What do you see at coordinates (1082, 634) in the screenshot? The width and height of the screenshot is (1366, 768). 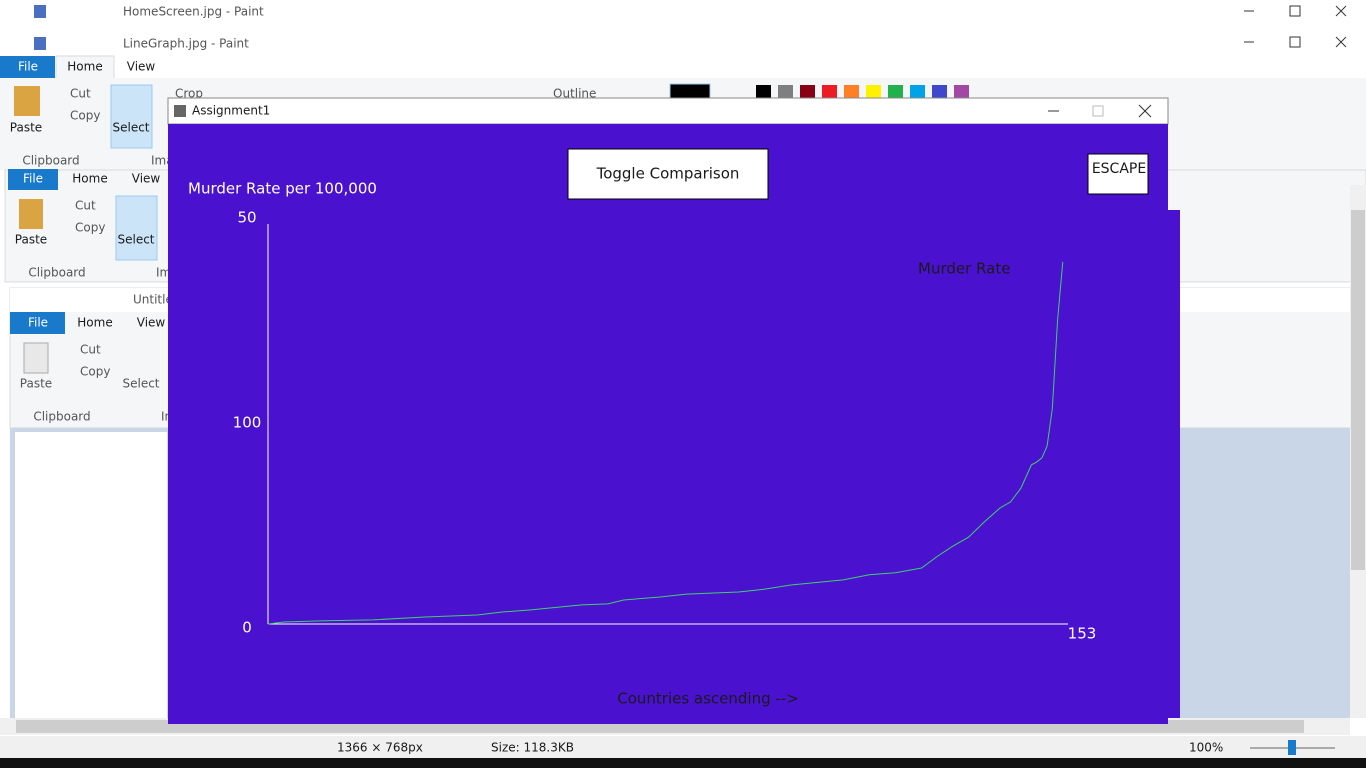 I see `x-tick-label: 153` at bounding box center [1082, 634].